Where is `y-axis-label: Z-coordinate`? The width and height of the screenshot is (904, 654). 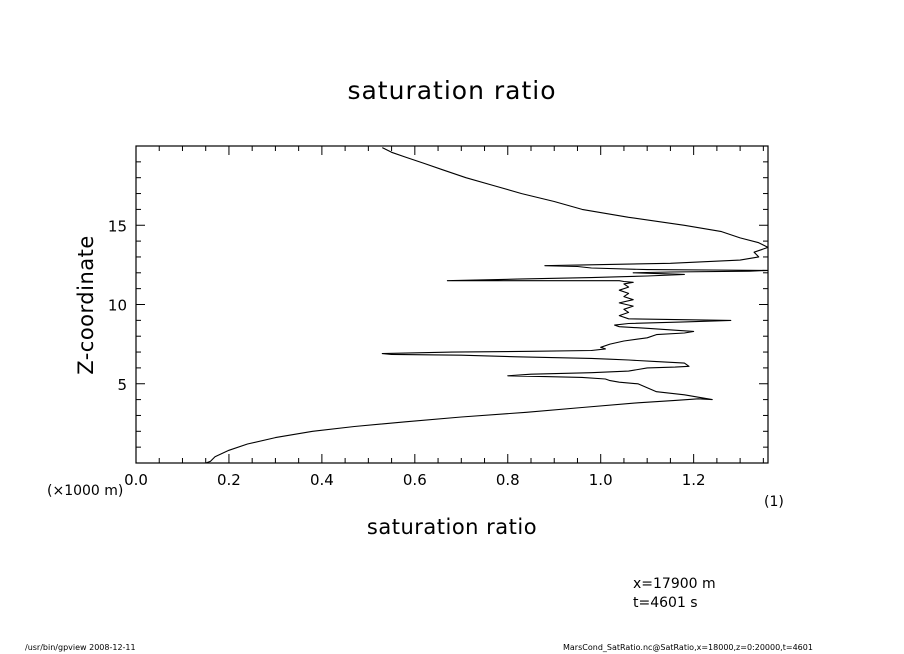
y-axis-label: Z-coordinate is located at coordinates (86, 305).